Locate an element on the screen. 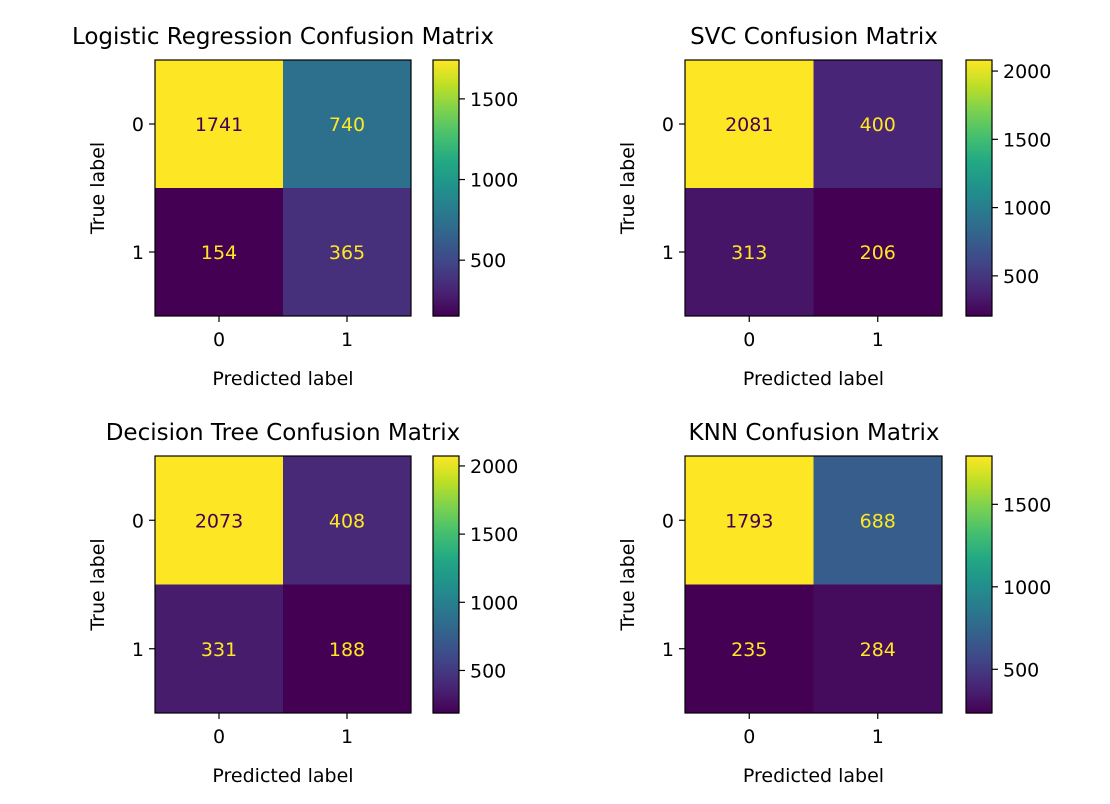 The height and width of the screenshot is (804, 1110). colorbar: 500 1000 1500 2000 is located at coordinates (1008, 188).